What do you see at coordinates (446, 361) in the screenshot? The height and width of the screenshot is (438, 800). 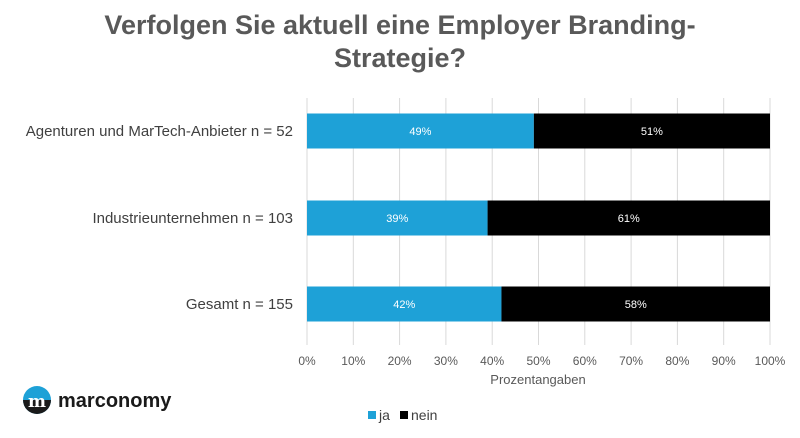 I see `x-tick-label: 30%` at bounding box center [446, 361].